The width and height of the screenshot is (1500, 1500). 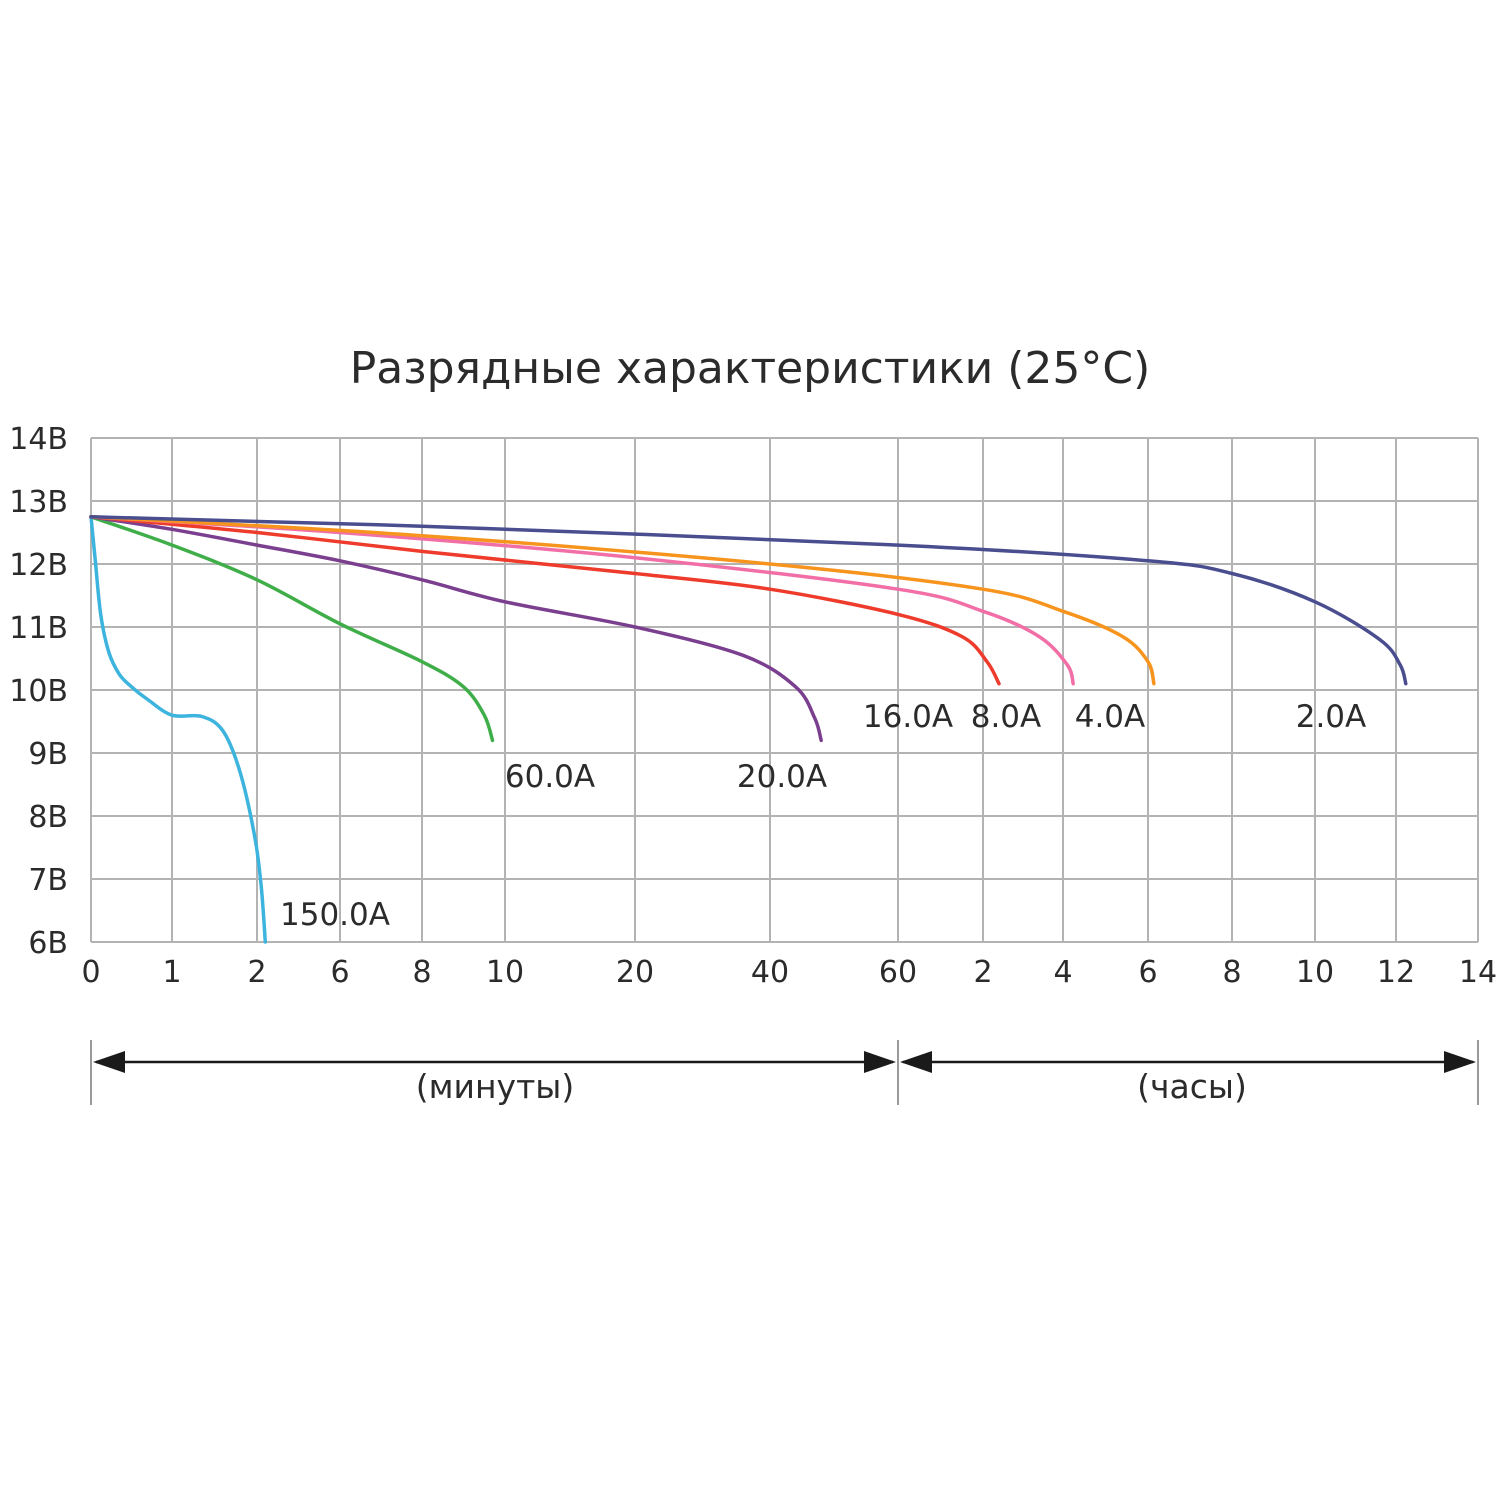 What do you see at coordinates (38, 565) in the screenshot?
I see `y-tick-label: 12В` at bounding box center [38, 565].